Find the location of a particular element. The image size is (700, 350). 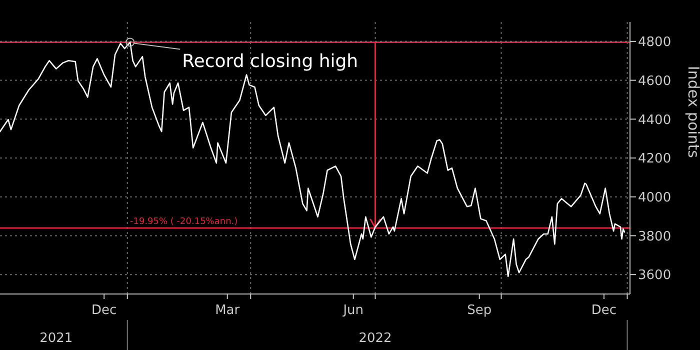

x-tick-label: Mar is located at coordinates (227, 310).